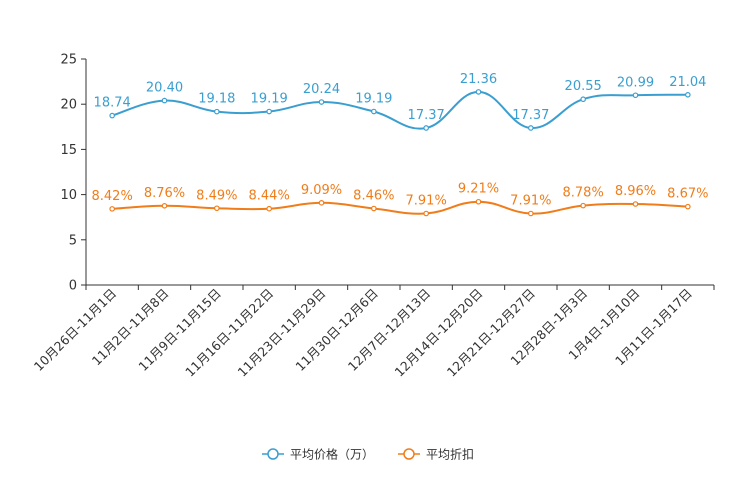 This screenshot has height=496, width=744. What do you see at coordinates (635, 191) in the screenshot?
I see `data-label: 8.96%` at bounding box center [635, 191].